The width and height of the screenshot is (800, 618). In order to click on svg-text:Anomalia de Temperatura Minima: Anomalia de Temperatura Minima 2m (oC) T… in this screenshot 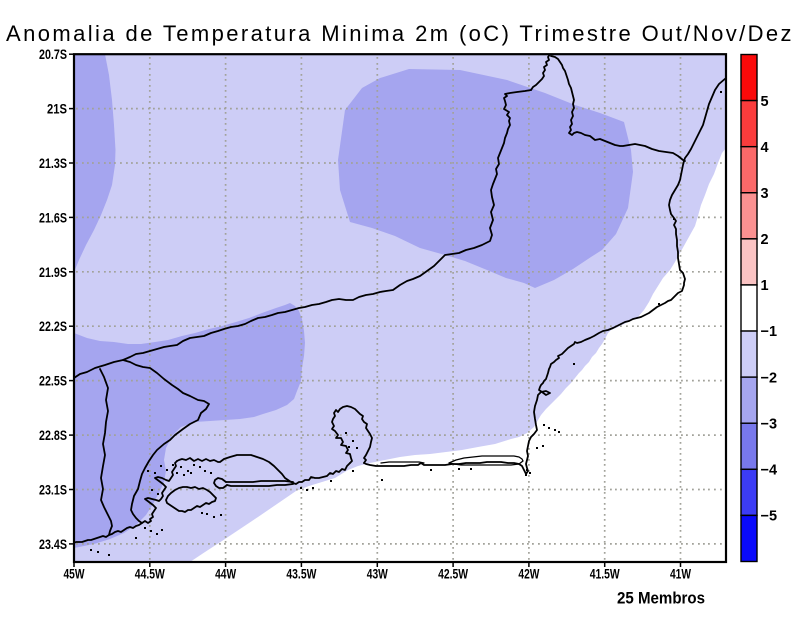, I will do `click(400, 33)`.